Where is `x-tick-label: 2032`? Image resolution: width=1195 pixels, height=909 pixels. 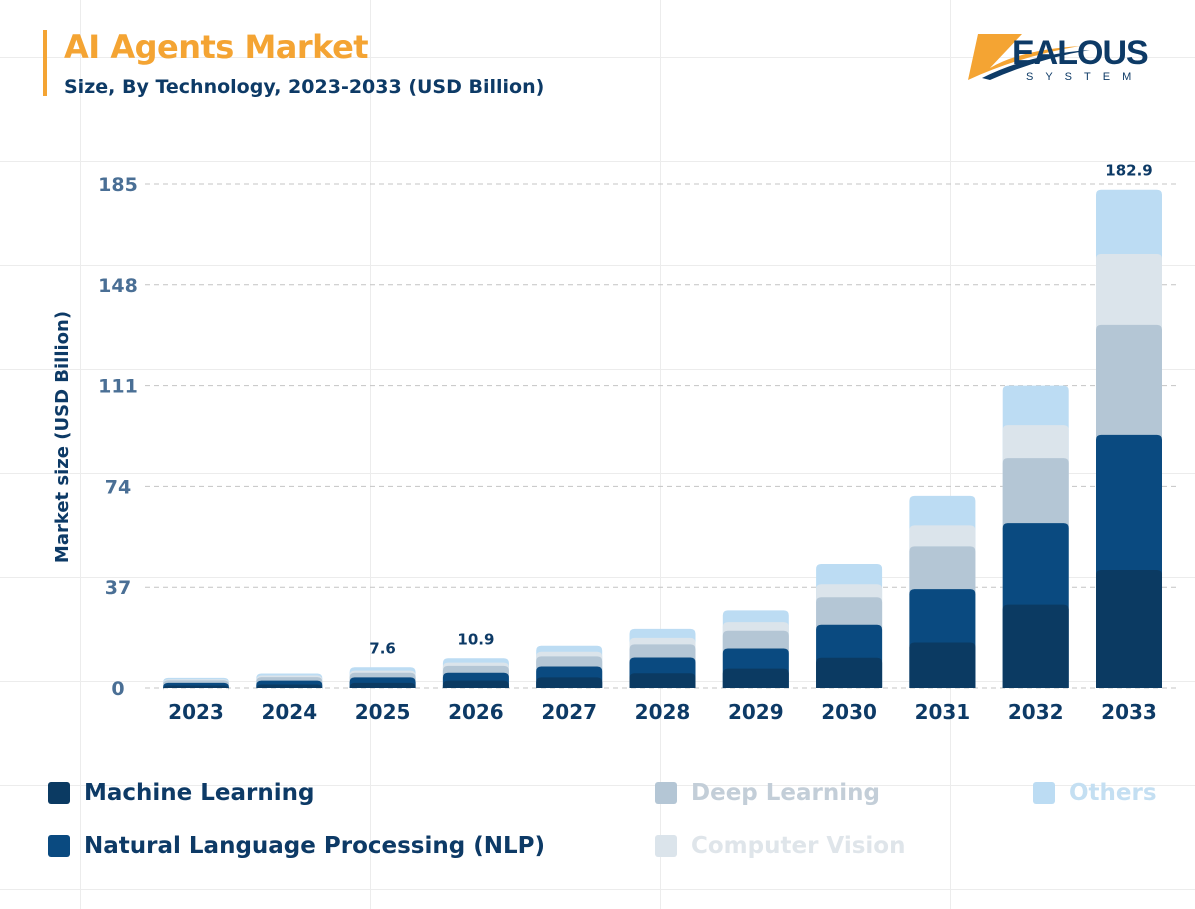
x-tick-label: 2032 is located at coordinates (1036, 712).